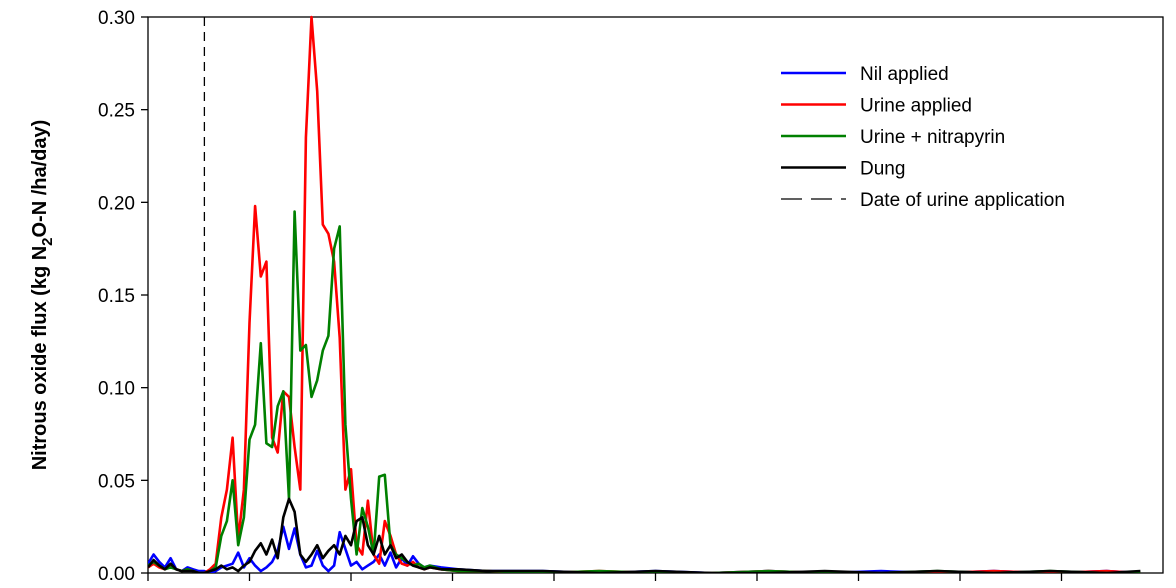 The image size is (1176, 588). I want to click on y-tick-label: 0.15, so click(116, 296).